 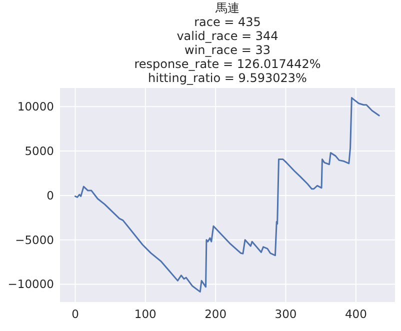 I want to click on y-tick-label: 5000, so click(x=39, y=151).